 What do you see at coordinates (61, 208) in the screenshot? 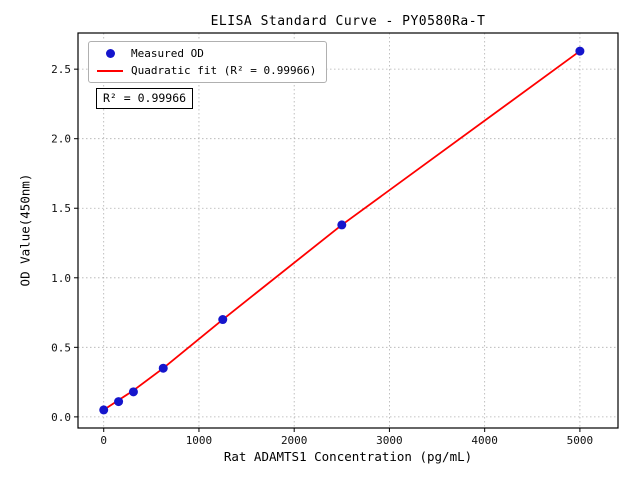
I see `y-tick-label: 1.5` at bounding box center [61, 208].